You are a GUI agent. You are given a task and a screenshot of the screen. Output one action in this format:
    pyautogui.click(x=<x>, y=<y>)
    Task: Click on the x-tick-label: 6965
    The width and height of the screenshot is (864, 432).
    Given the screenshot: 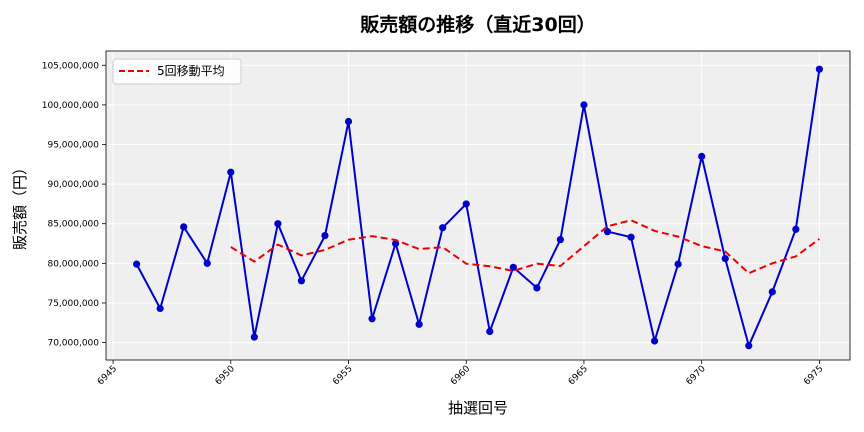 What is the action you would take?
    pyautogui.click(x=578, y=375)
    